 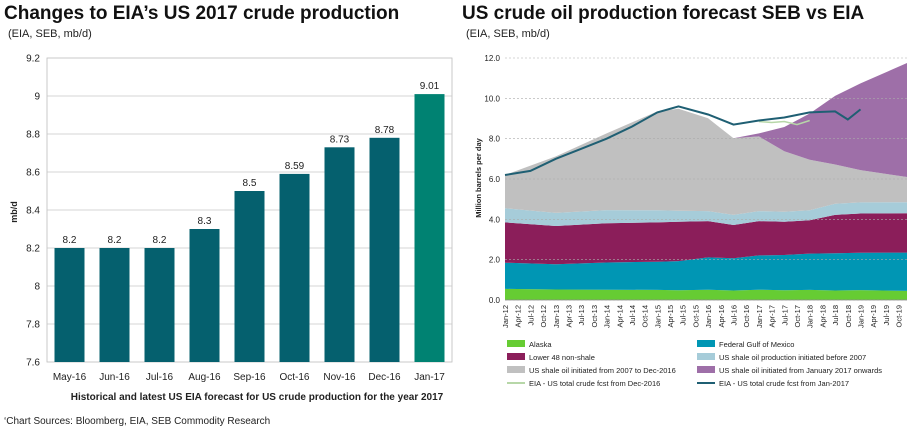 What do you see at coordinates (619, 316) in the screenshot?
I see `right-x-tick-label: Apr-14` at bounding box center [619, 316].